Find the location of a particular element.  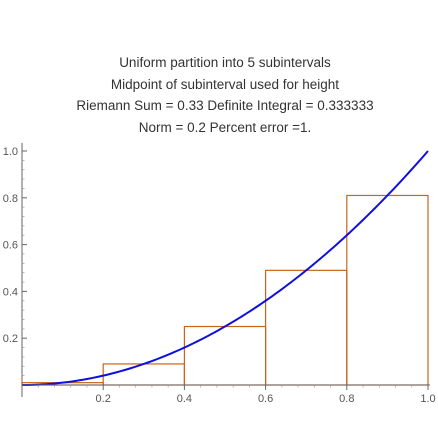

title-line-1: Uniform partition into 5 subintervals is located at coordinates (225, 62).